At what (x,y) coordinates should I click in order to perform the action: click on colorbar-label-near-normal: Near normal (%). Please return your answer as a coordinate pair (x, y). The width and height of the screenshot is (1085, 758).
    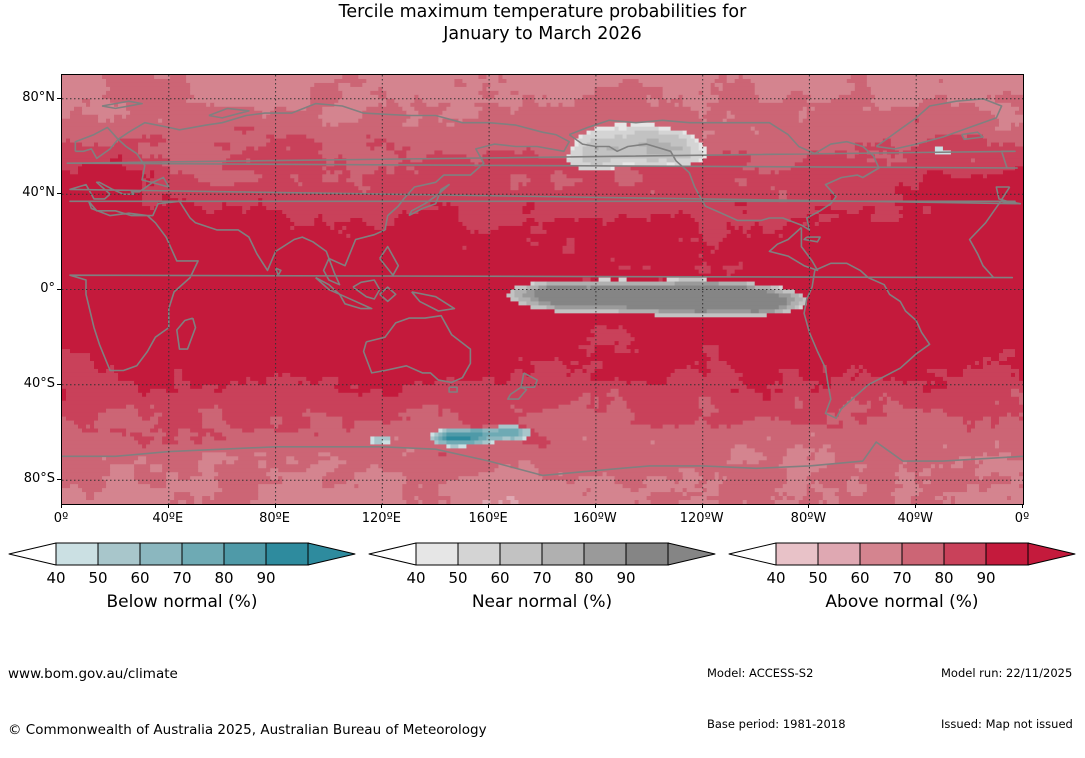
    Looking at the image, I should click on (542, 602).